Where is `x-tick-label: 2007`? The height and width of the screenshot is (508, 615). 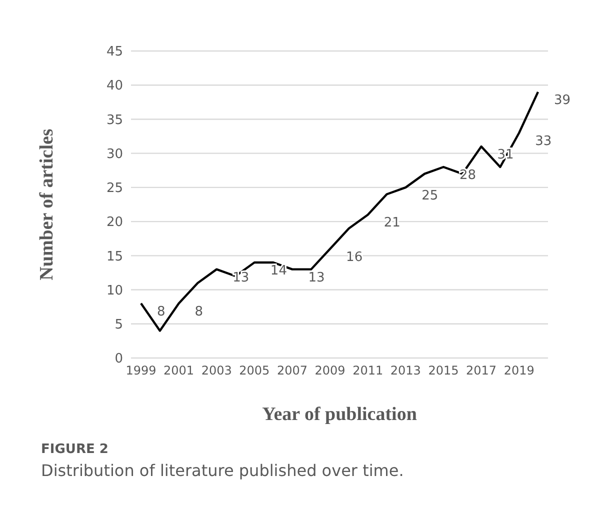
x-tick-label: 2007 is located at coordinates (292, 371).